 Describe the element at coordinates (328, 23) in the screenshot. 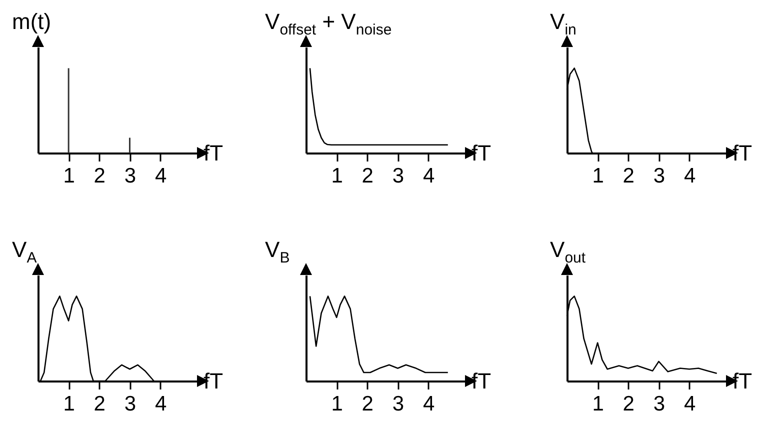

I see `y-axis-title: V$_{offset}$ + V$_{noise}$` at that location.